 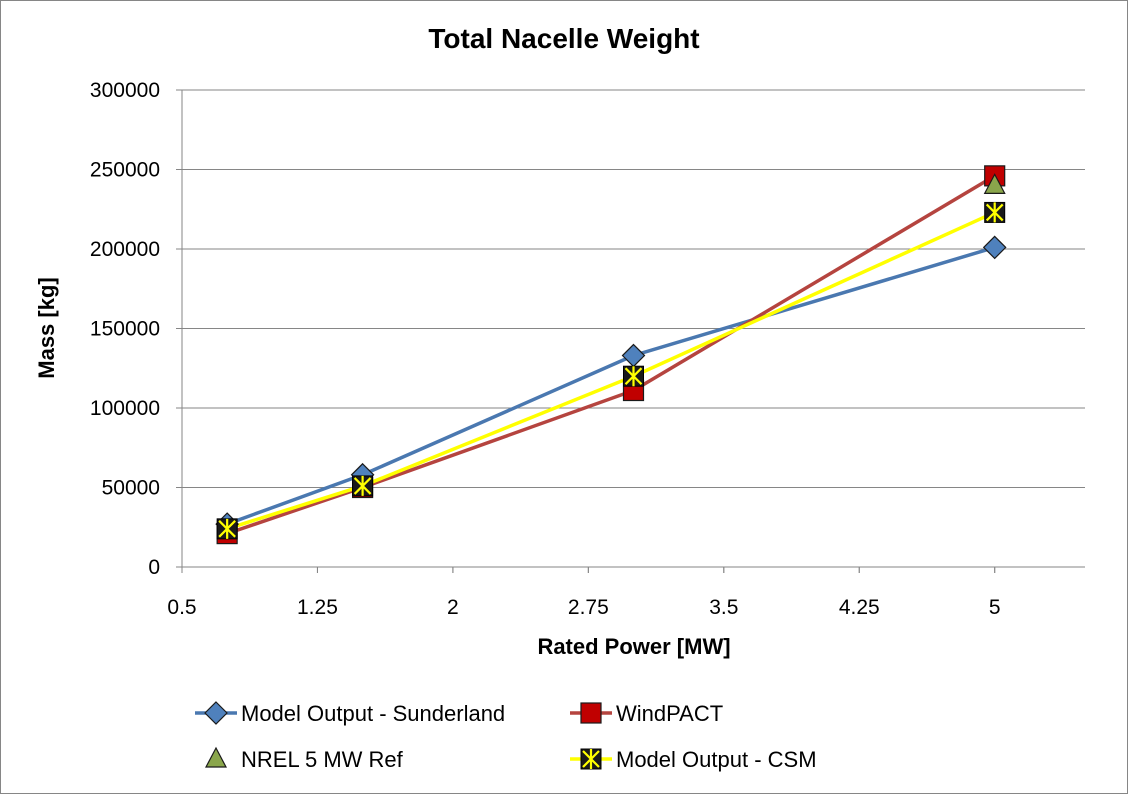 What do you see at coordinates (125, 249) in the screenshot?
I see `y-tick-label: 200000` at bounding box center [125, 249].